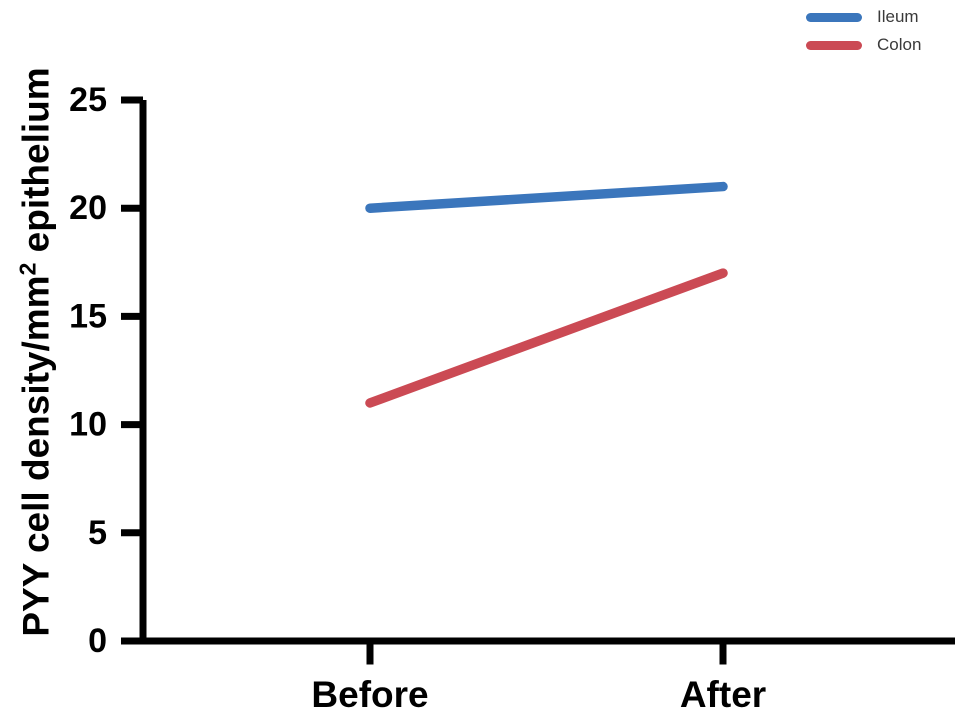 The width and height of the screenshot is (969, 726). Describe the element at coordinates (97, 641) in the screenshot. I see `y-tick-label: 0` at that location.